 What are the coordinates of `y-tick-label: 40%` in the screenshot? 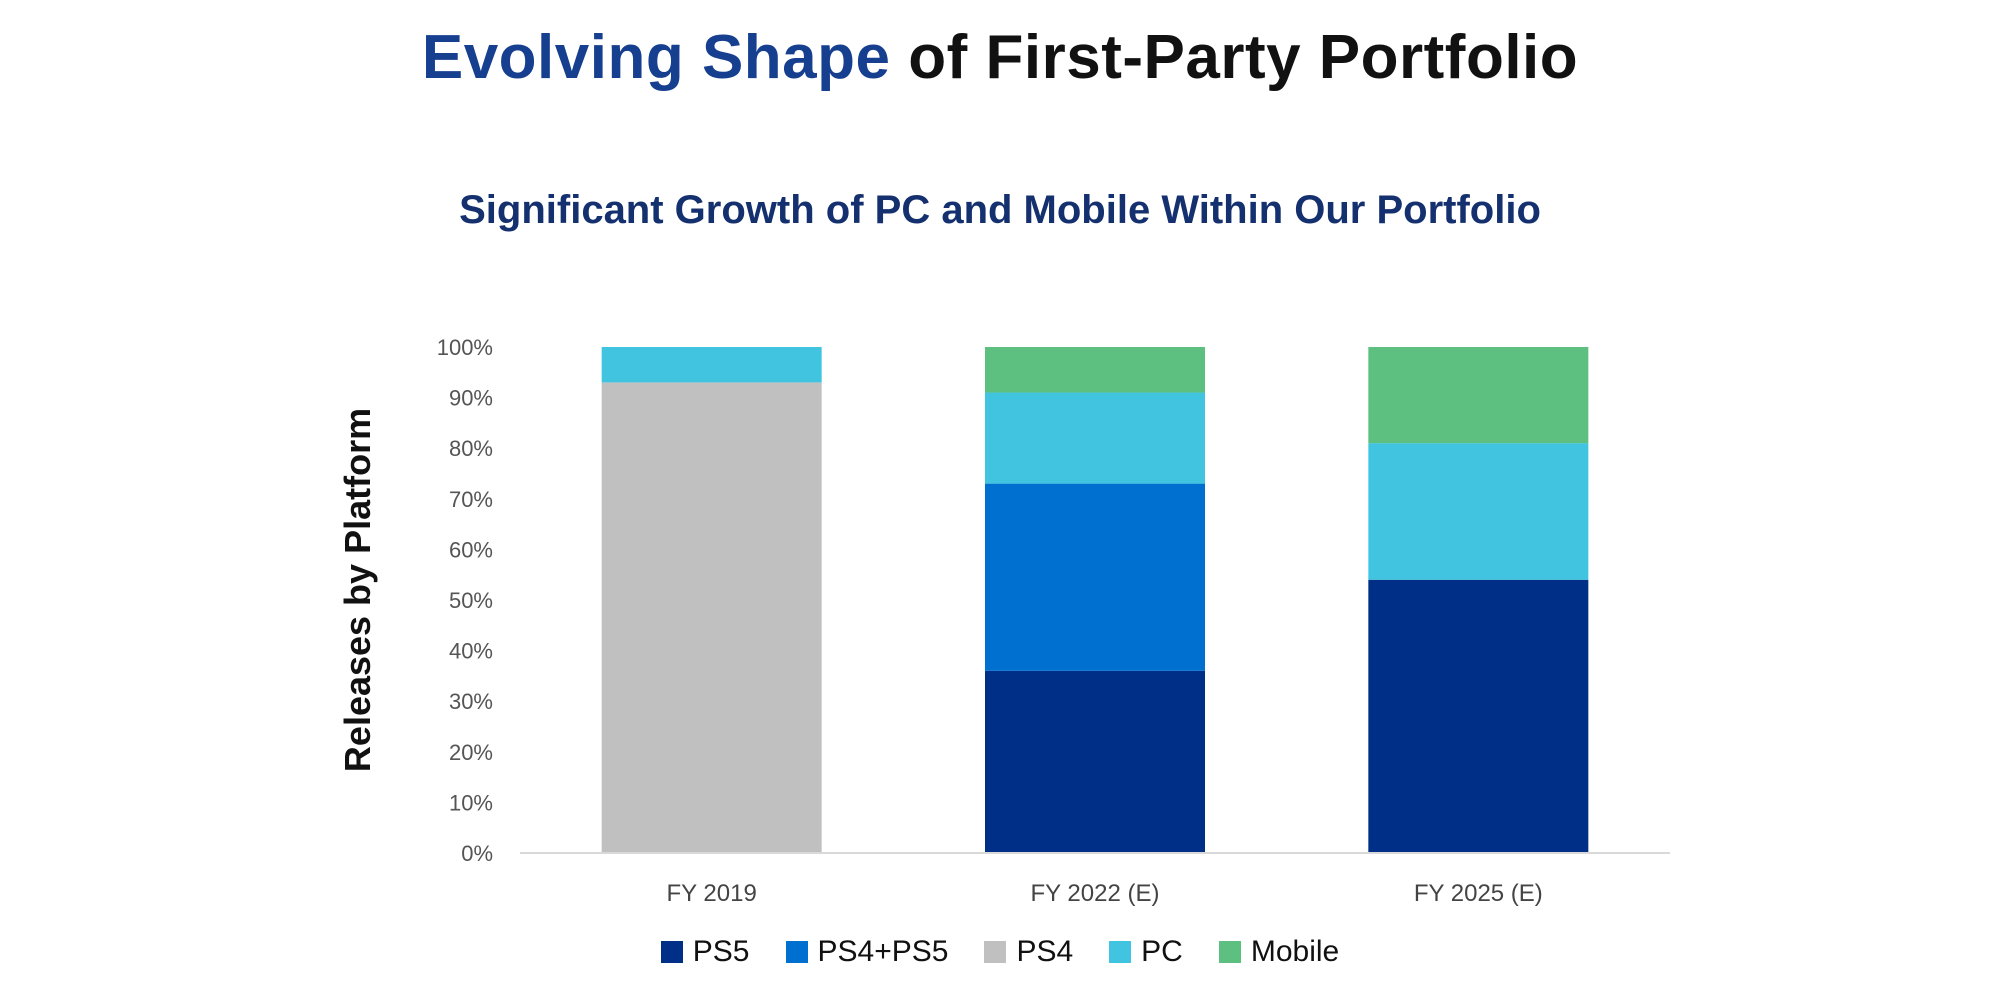 It's located at (471, 651).